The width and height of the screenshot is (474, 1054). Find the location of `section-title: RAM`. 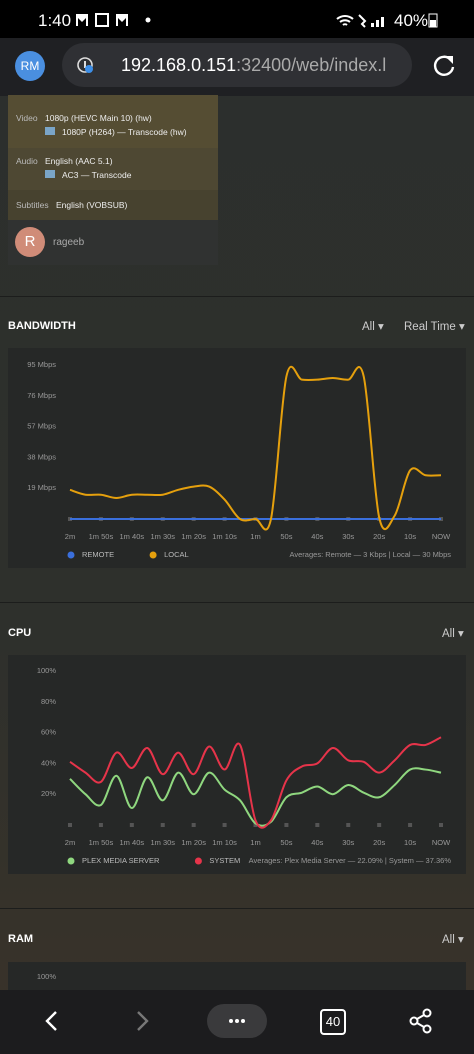

section-title: RAM is located at coordinates (21, 939).